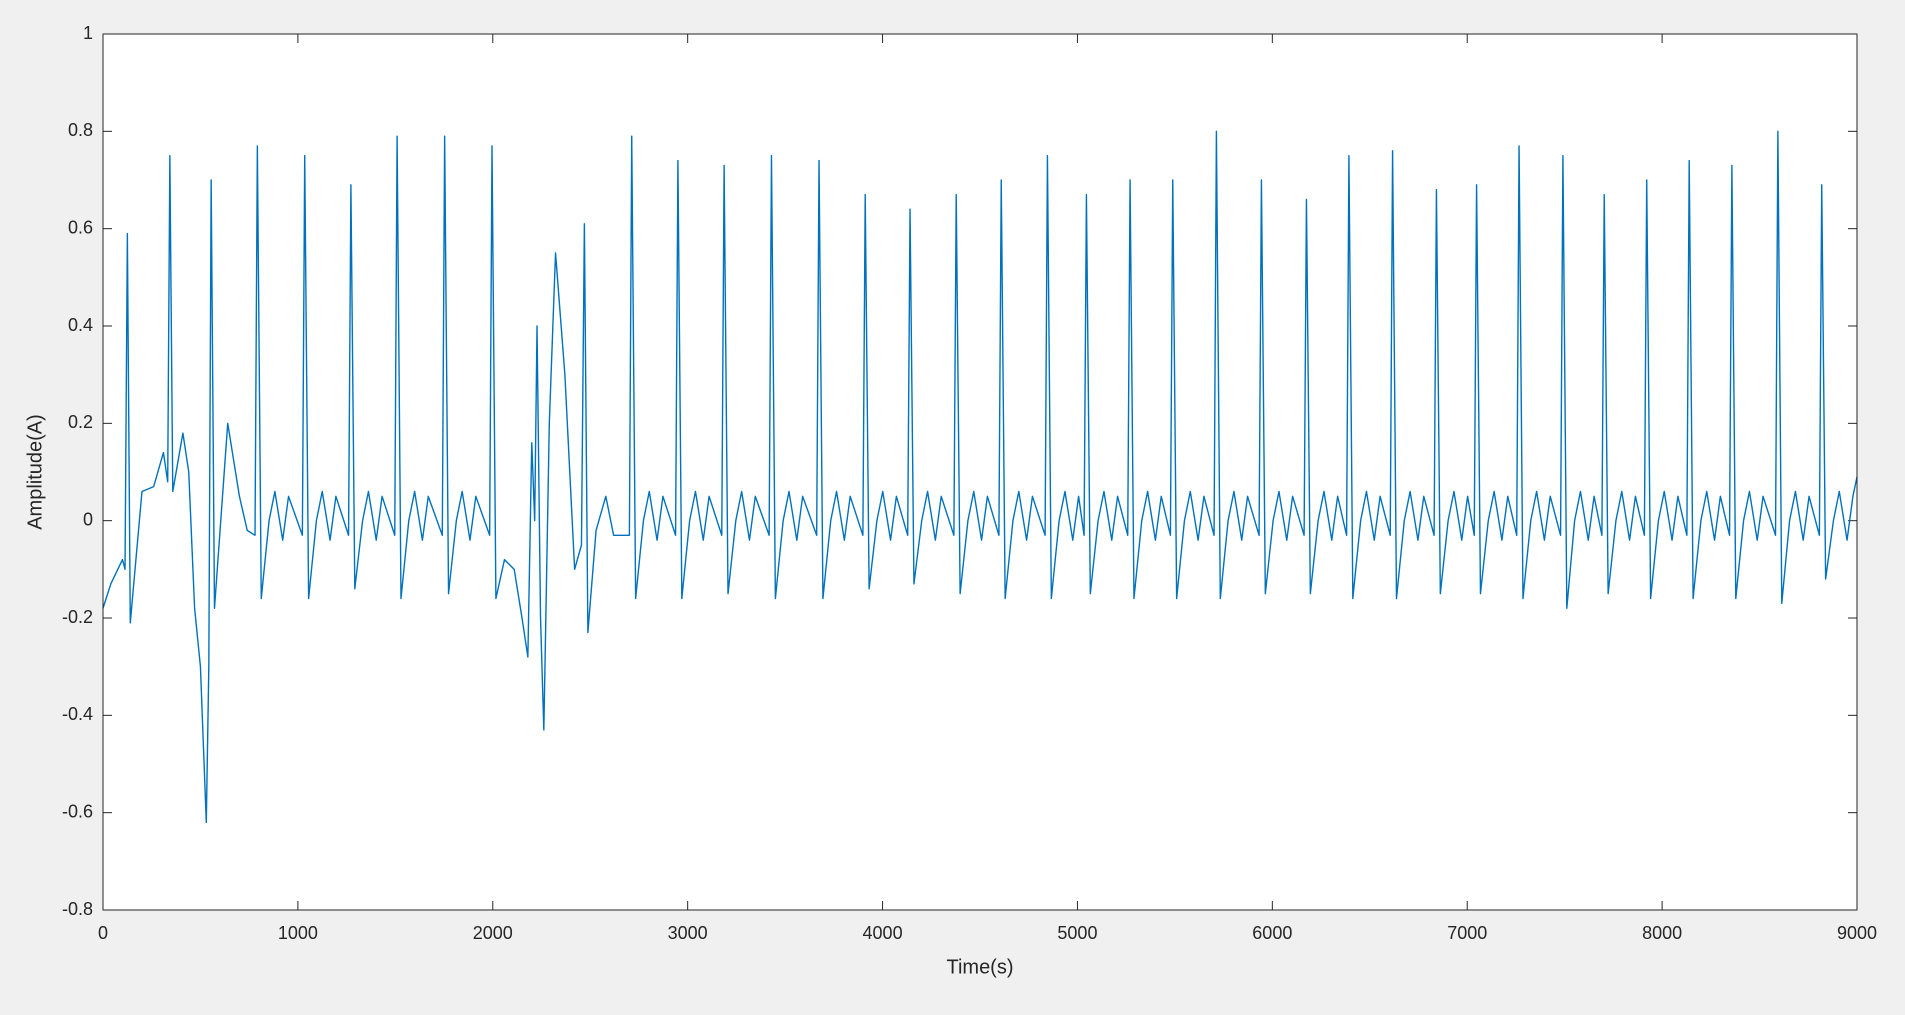 The height and width of the screenshot is (1015, 1905). Describe the element at coordinates (80, 130) in the screenshot. I see `y-tick-label: 0.8` at that location.